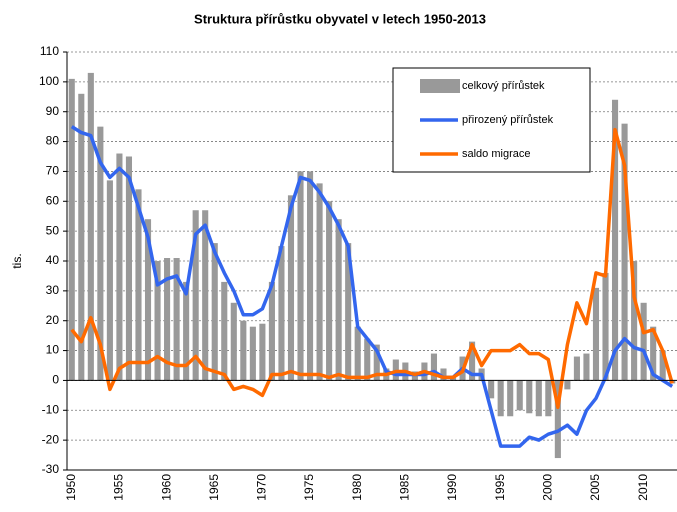  I want to click on x-tick-label: 1995, so click(500, 487).